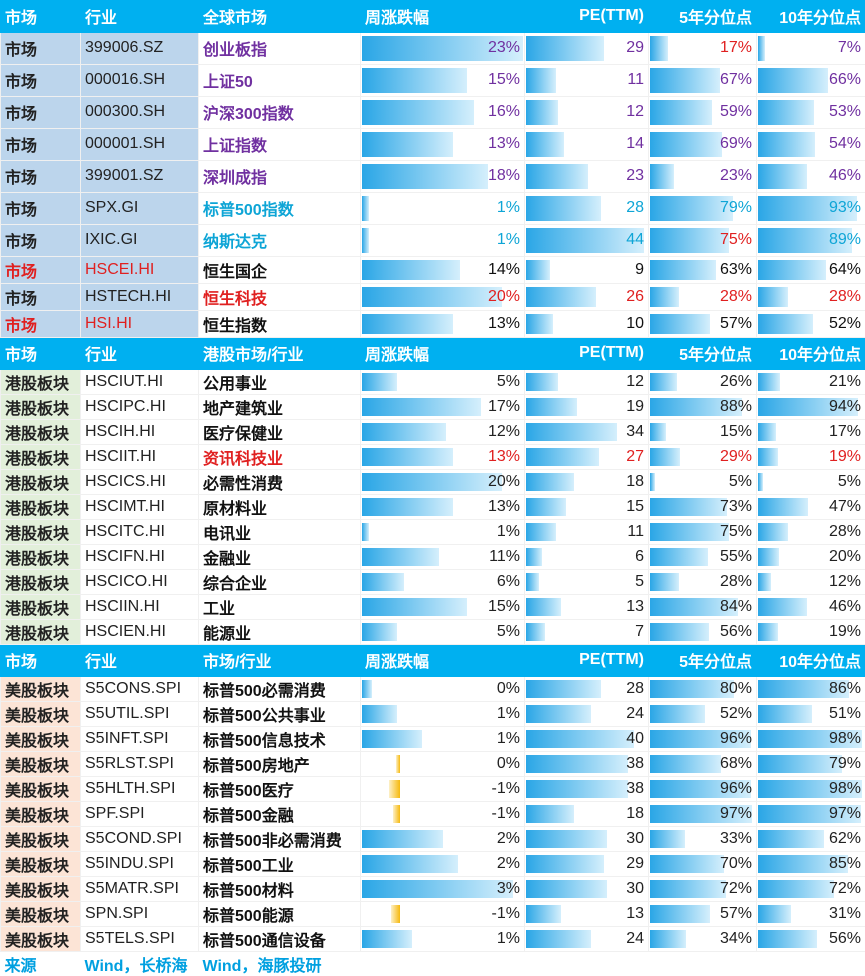  Describe the element at coordinates (140, 581) in the screenshot. I see `code-cell: HSCICO.HI` at that location.